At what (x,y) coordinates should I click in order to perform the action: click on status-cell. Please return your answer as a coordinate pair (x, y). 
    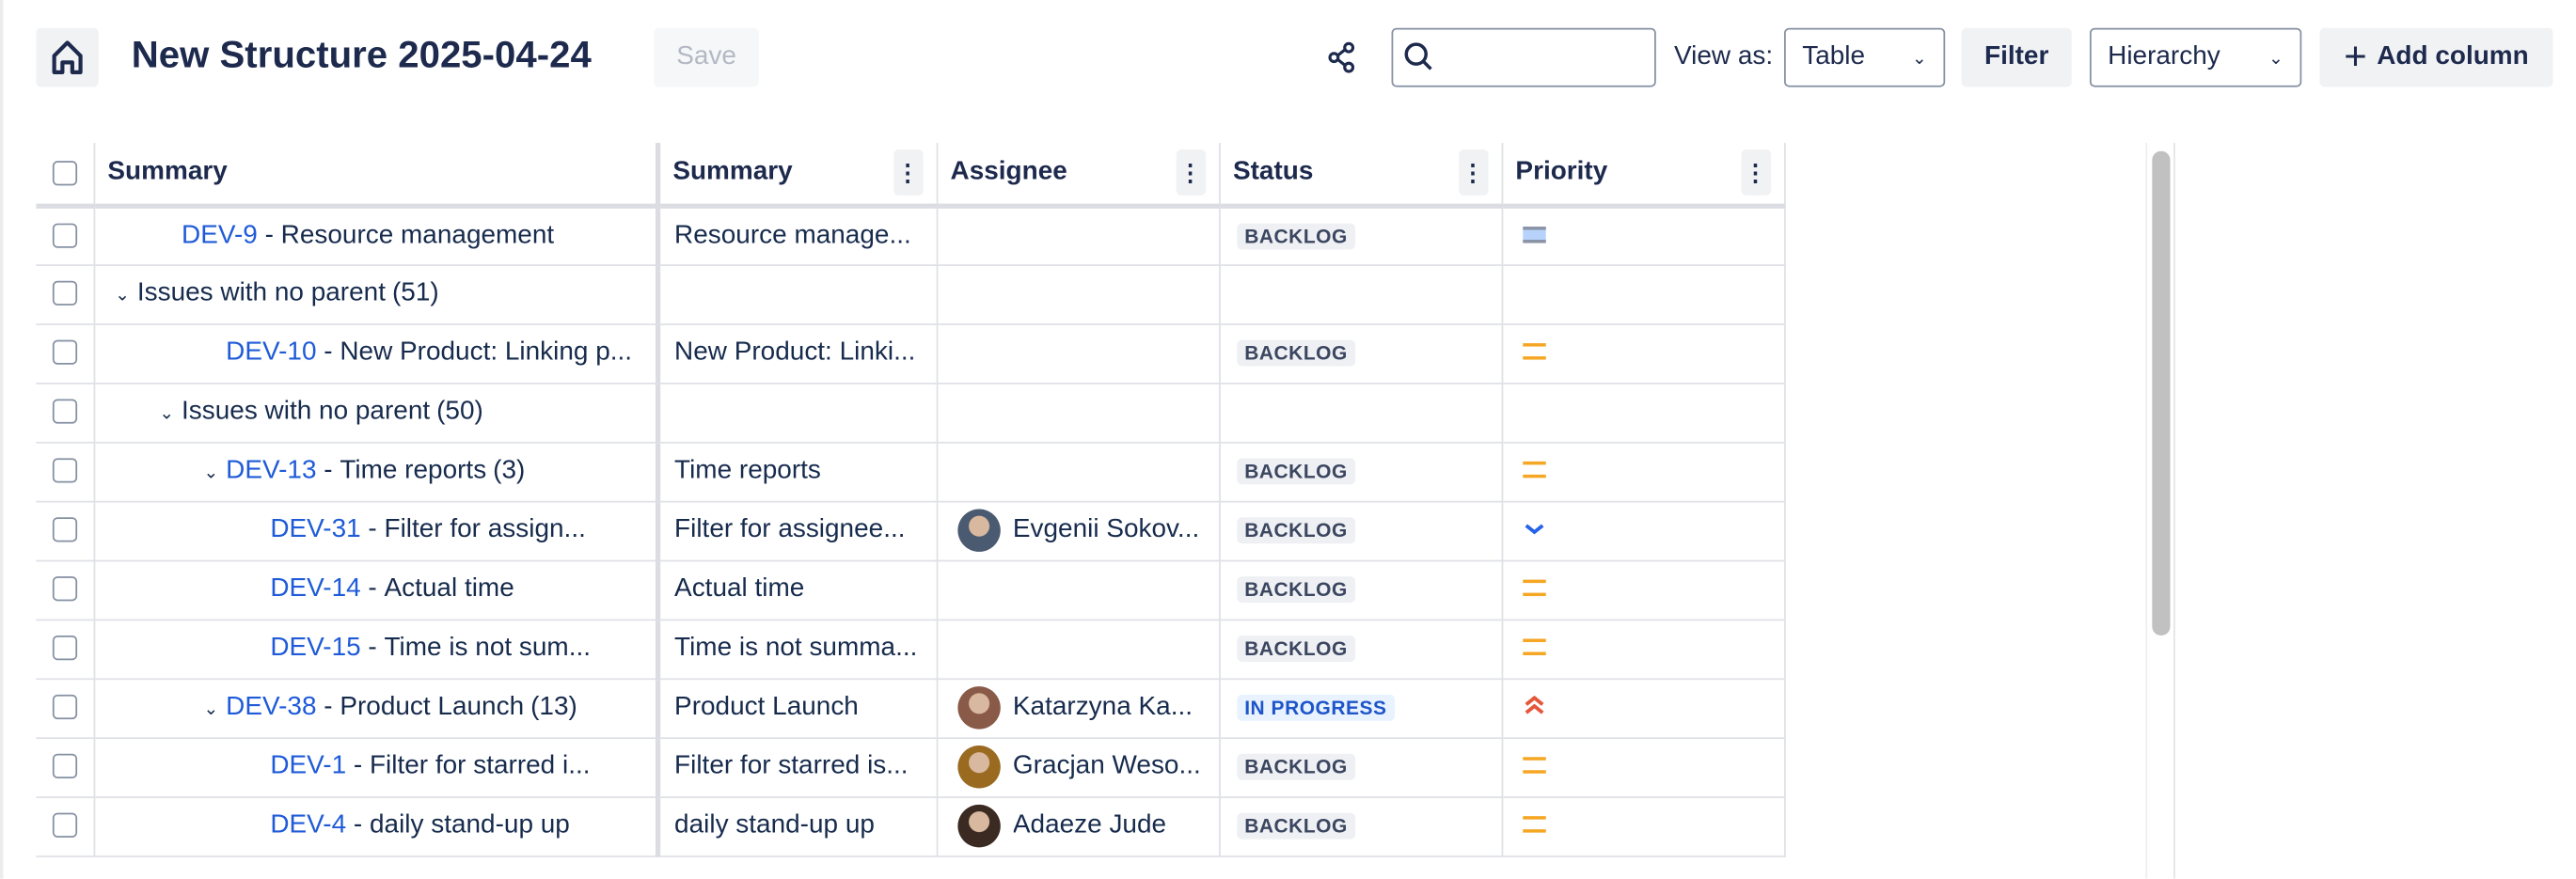
    Looking at the image, I should click on (1361, 413).